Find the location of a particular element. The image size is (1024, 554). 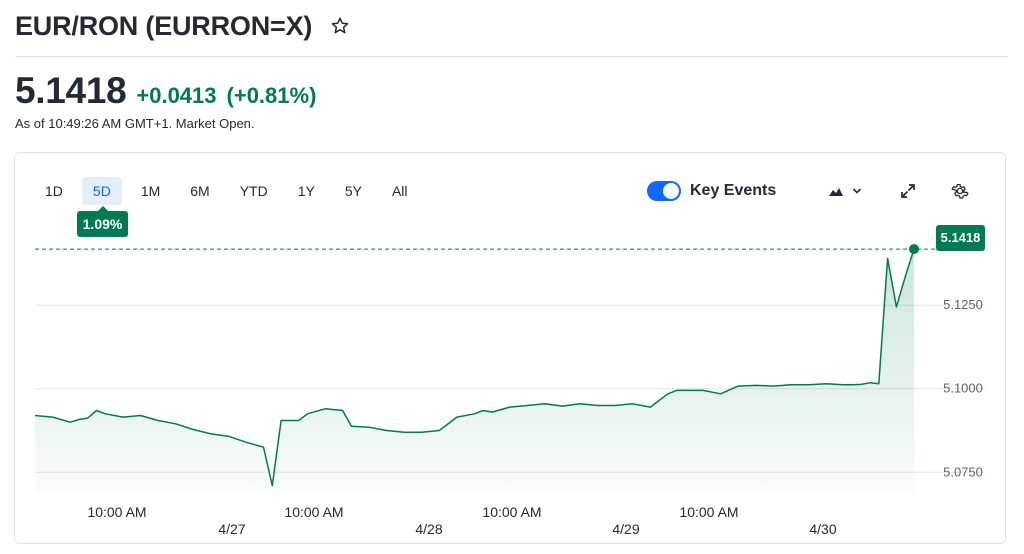

quote-price-row: 5.1418 +0.0413 (+0.81%) is located at coordinates (165, 91).